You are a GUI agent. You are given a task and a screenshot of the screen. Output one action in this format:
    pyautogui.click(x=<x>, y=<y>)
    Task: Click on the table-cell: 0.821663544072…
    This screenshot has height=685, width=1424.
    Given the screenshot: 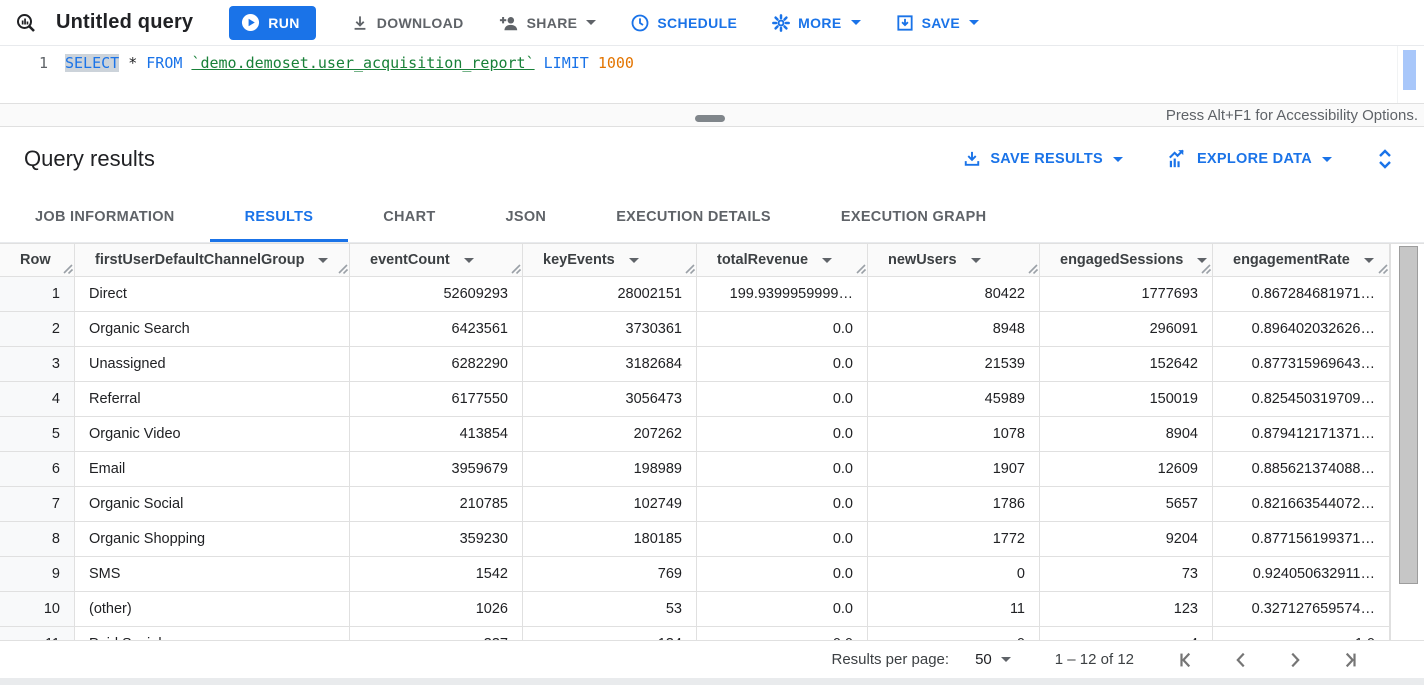 What is the action you would take?
    pyautogui.click(x=1301, y=504)
    